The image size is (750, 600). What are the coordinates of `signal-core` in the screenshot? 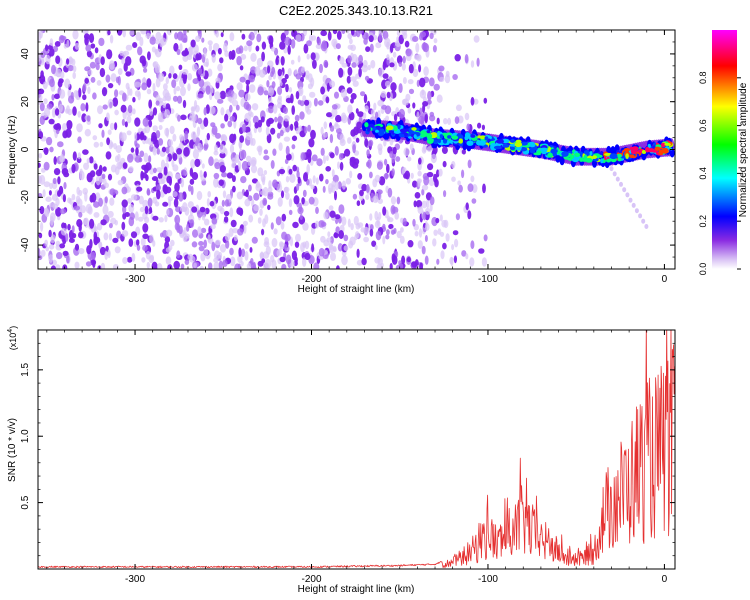 It's located at (672, 153).